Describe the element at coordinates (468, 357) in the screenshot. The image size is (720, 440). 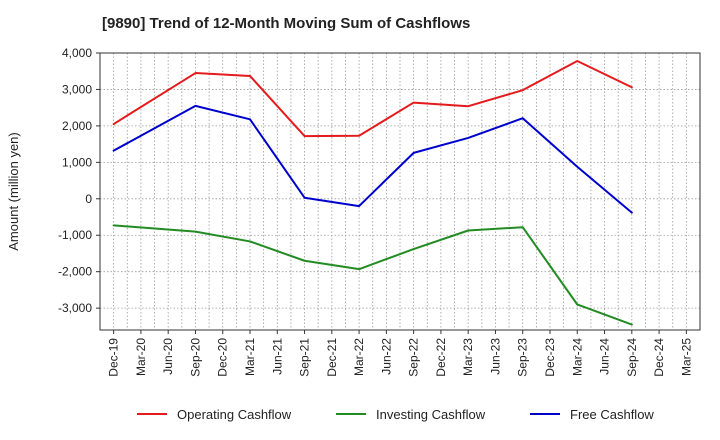
I see `x-tick-label: Mar-23` at that location.